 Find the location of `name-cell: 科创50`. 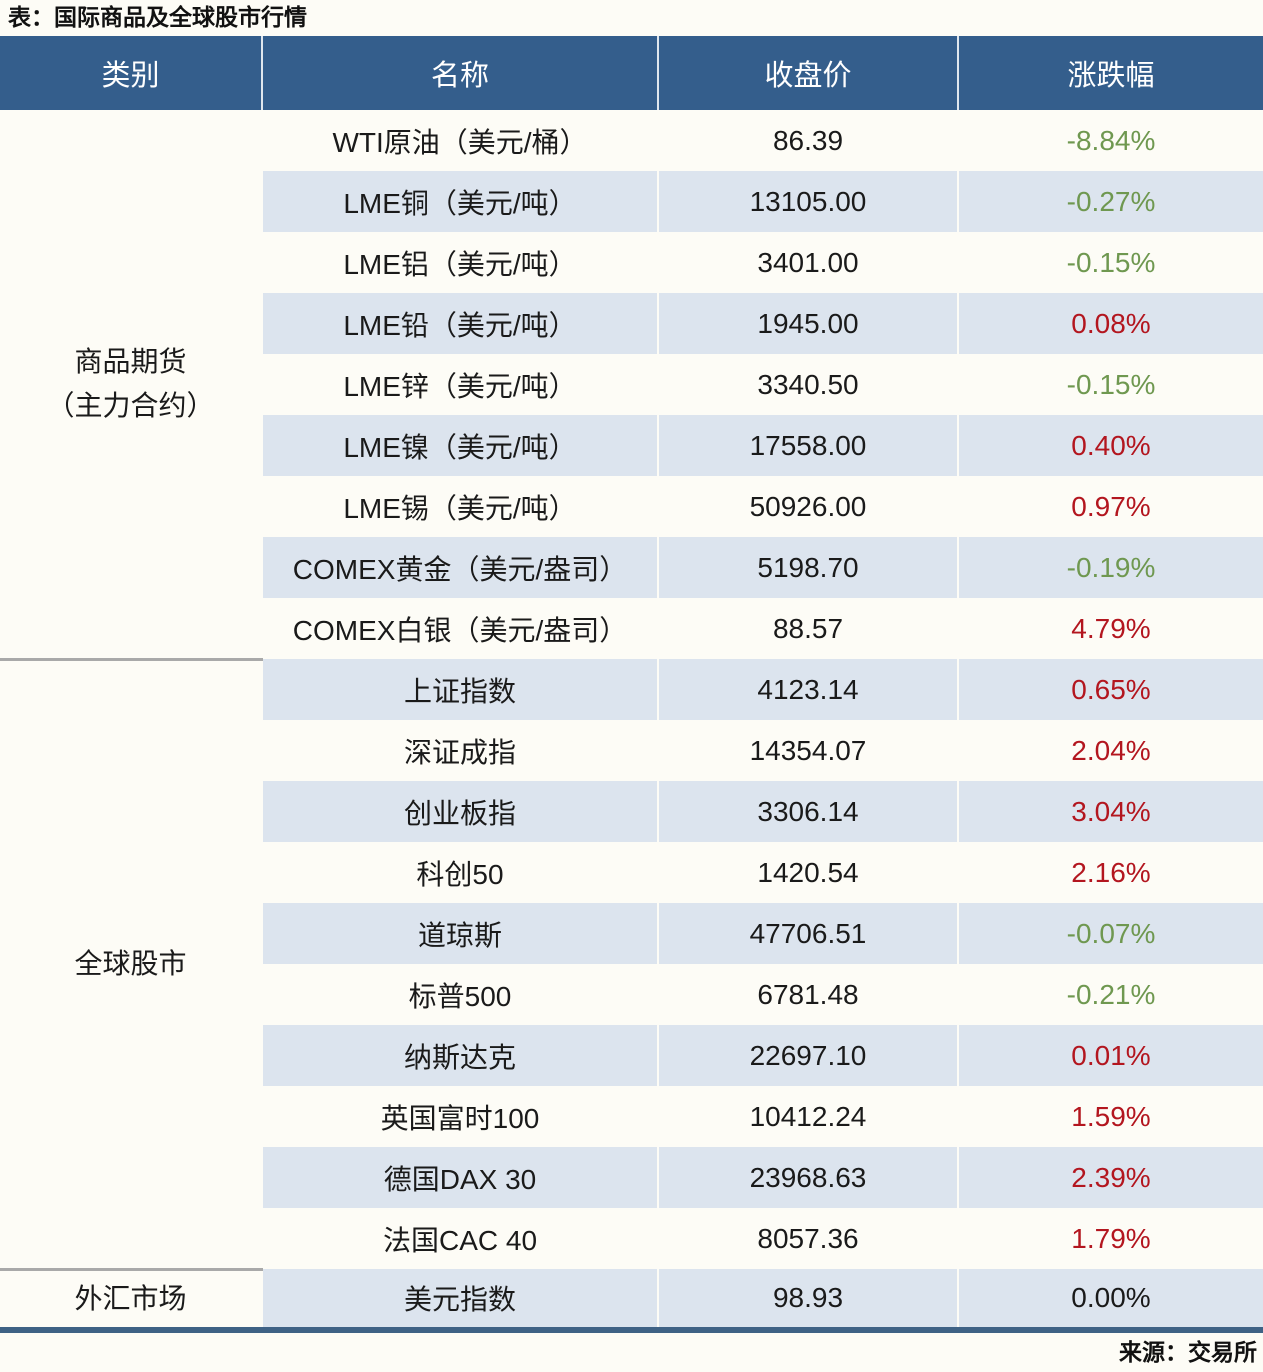

name-cell: 科创50 is located at coordinates (459, 872).